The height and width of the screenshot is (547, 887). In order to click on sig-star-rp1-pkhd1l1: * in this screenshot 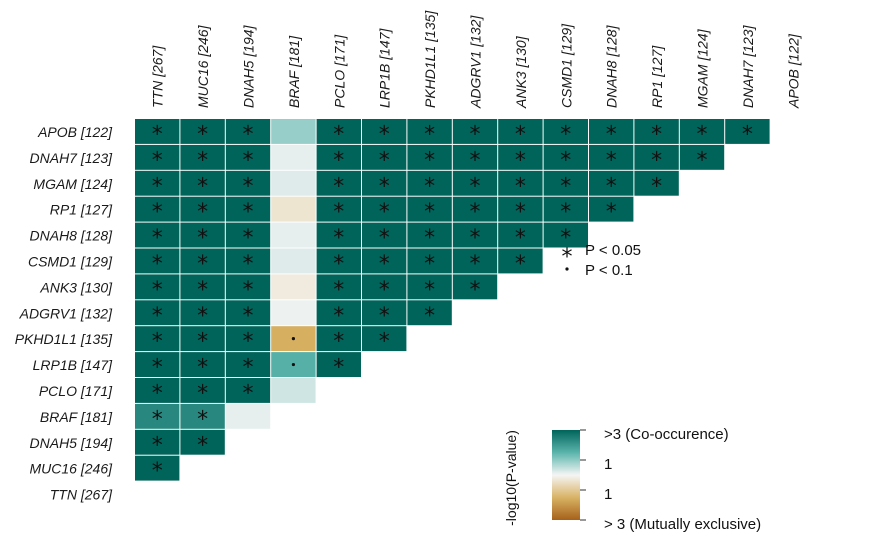, I will do `click(429, 212)`.